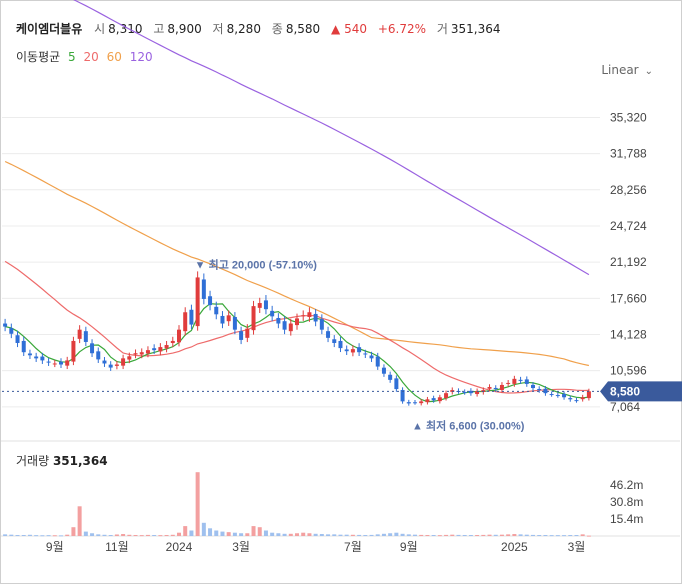  I want to click on change-percent: +6.72%, so click(401, 29).